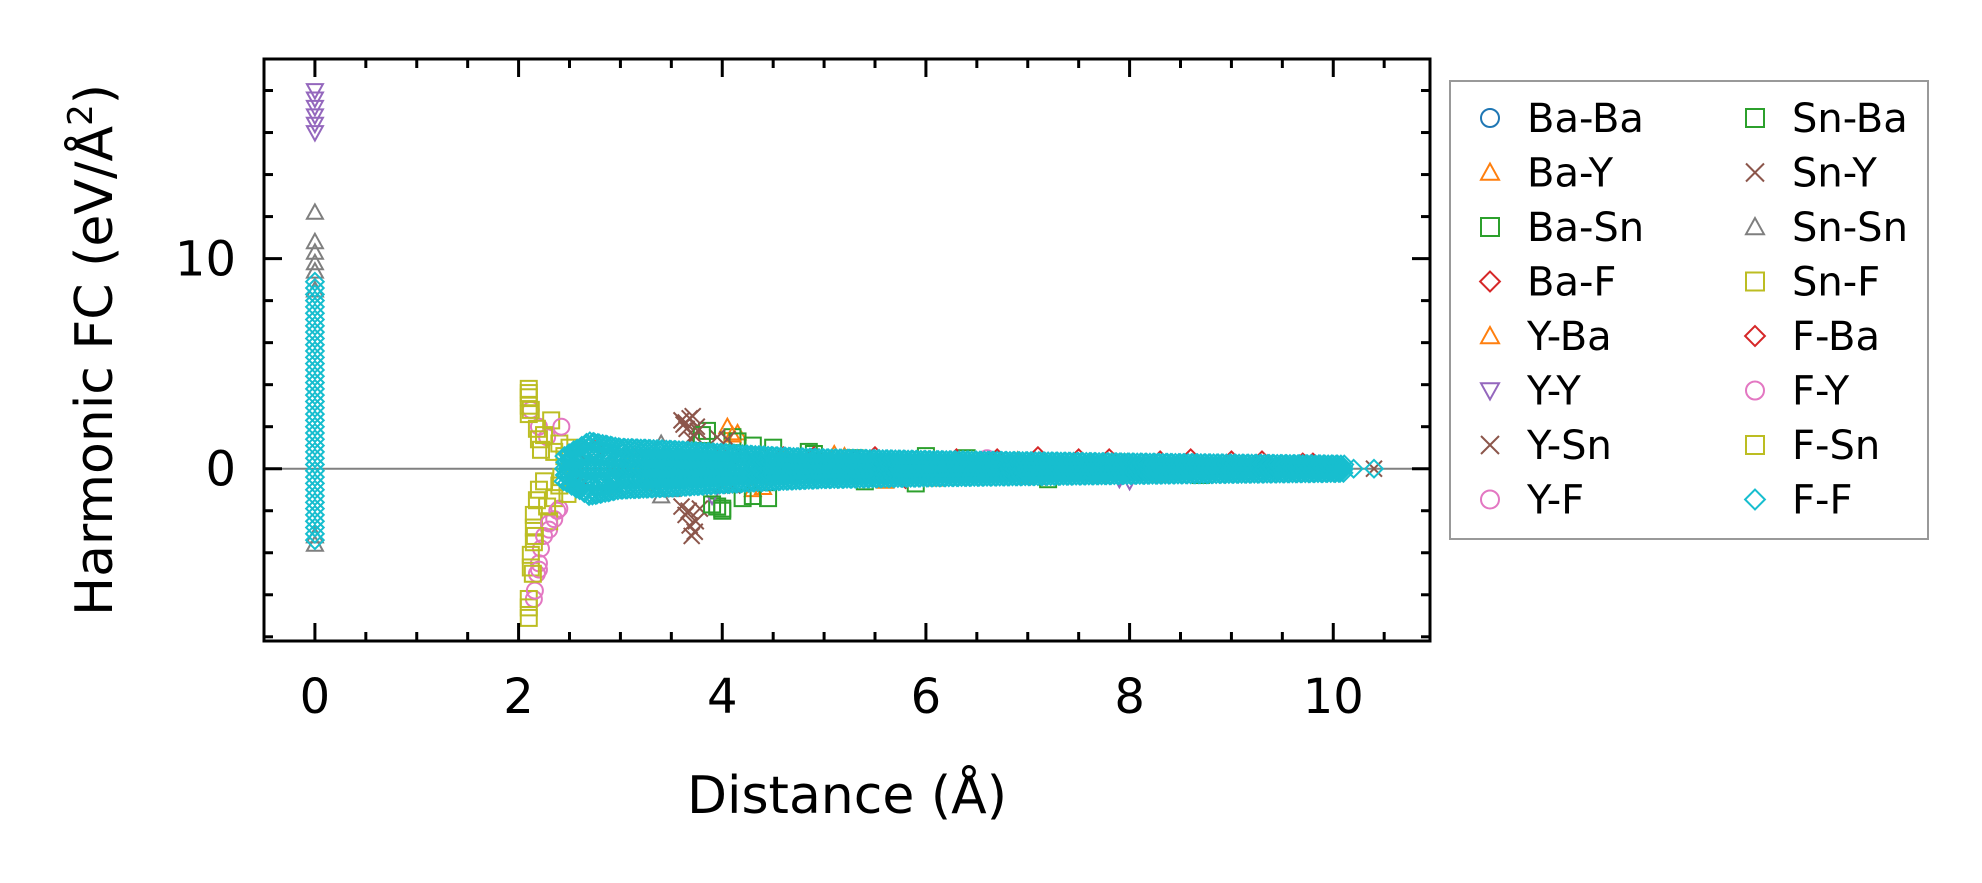  I want to click on legend-item: F-Ba, so click(1811, 337).